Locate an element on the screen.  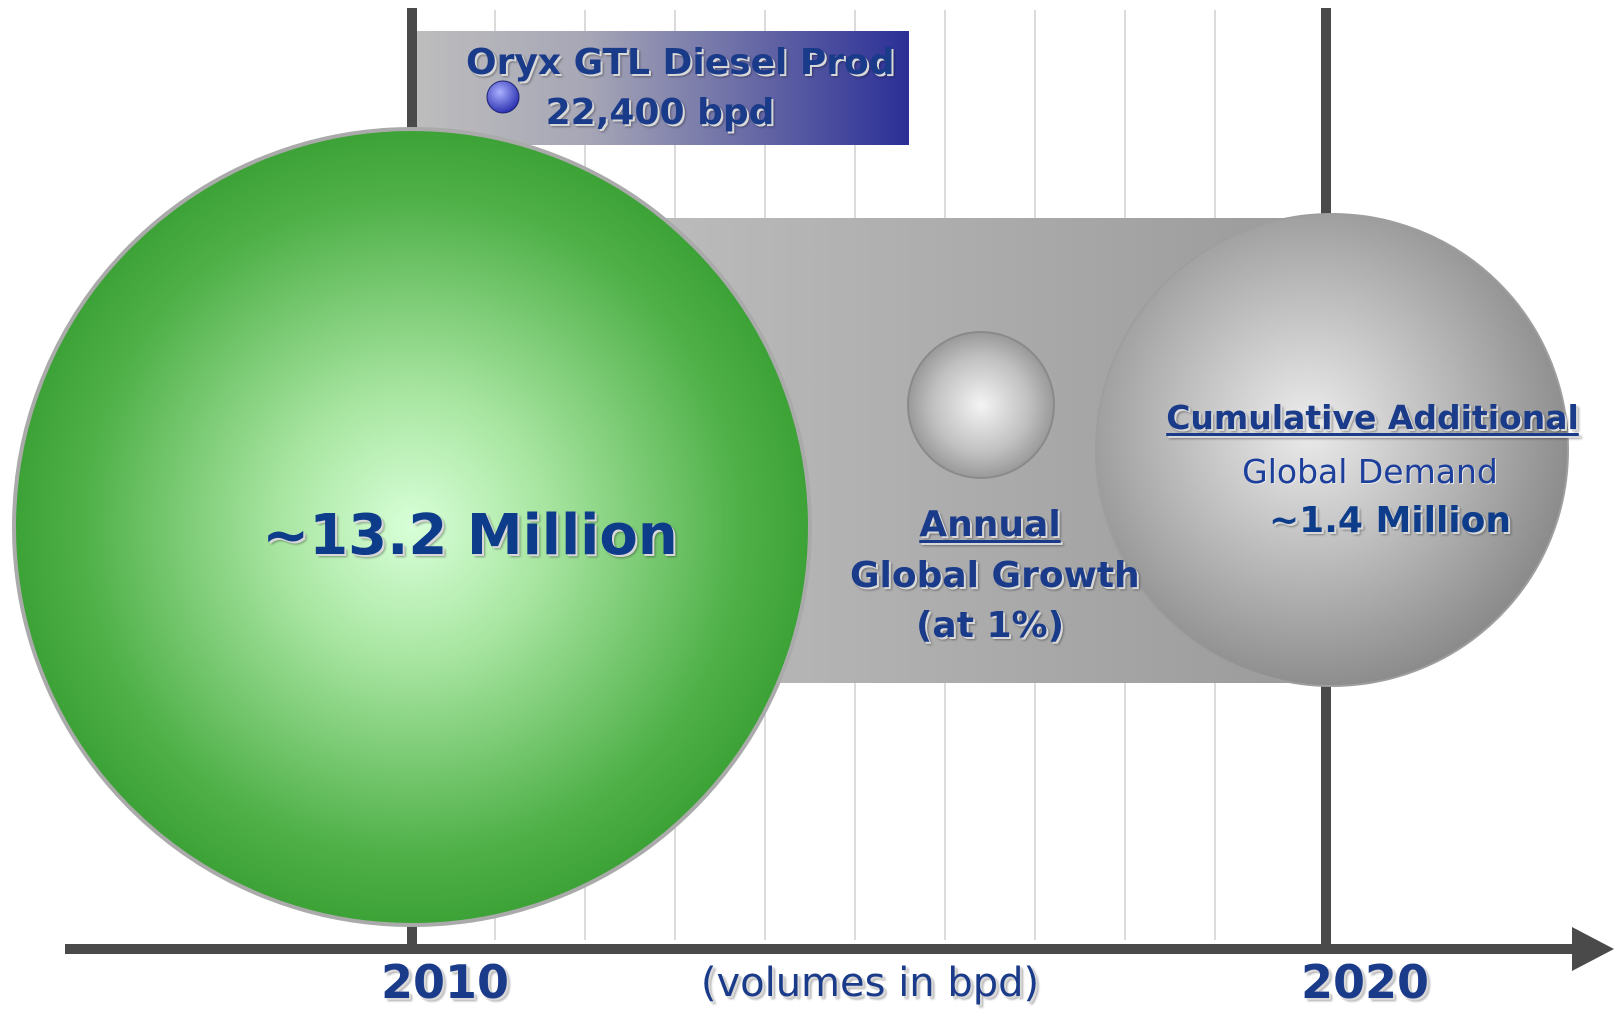
cumulative-demand-value: ~1.4 Million is located at coordinates (1389, 520).